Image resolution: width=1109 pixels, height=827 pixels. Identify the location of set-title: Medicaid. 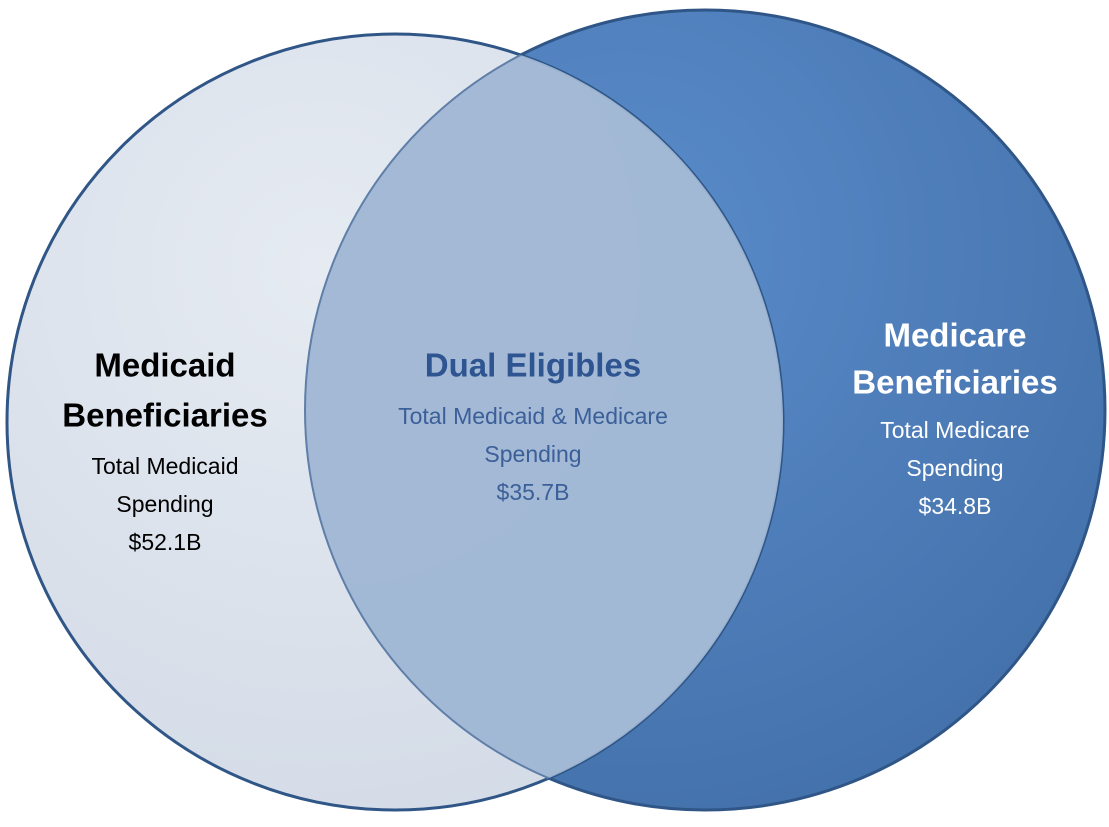
(164, 365).